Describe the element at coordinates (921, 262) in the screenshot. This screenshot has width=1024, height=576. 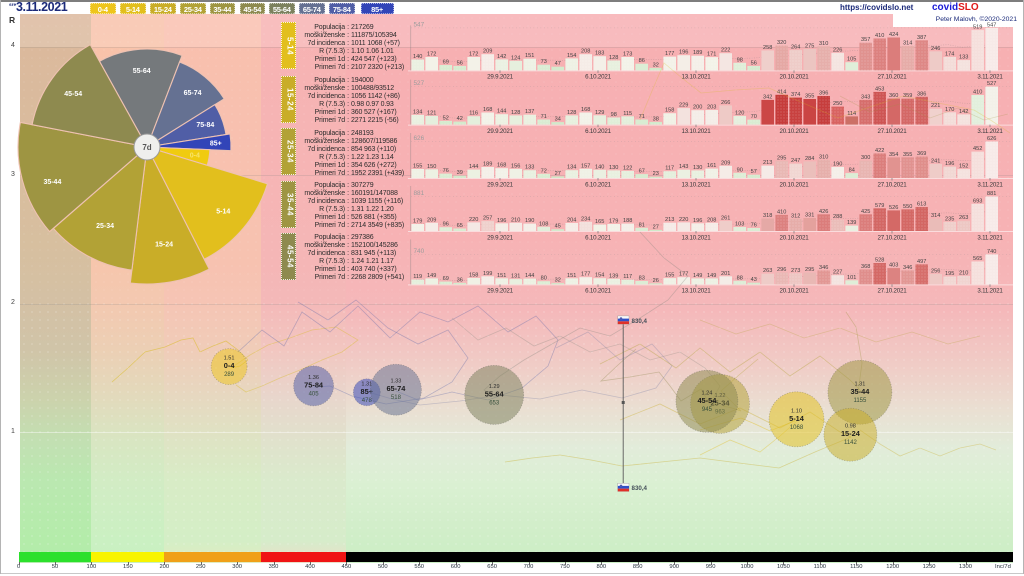
I see `svg-text: 497` at that location.